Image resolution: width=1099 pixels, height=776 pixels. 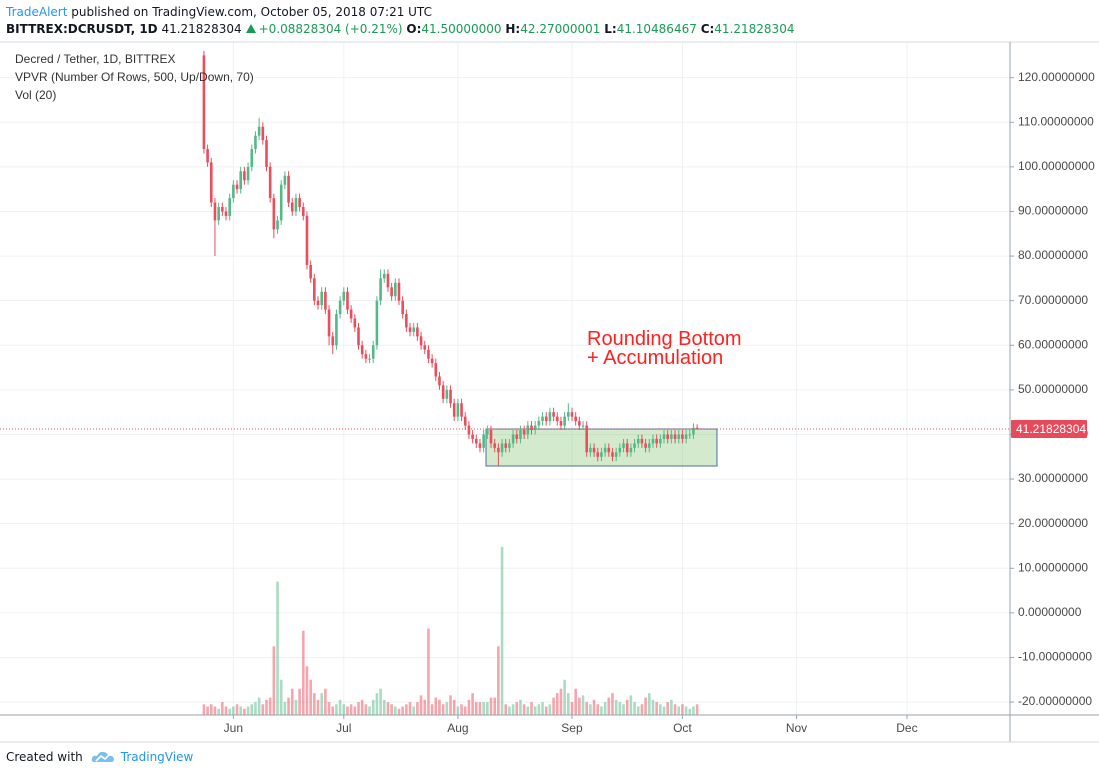 What do you see at coordinates (656, 29) in the screenshot?
I see `ohlc-value: 41.10486467` at bounding box center [656, 29].